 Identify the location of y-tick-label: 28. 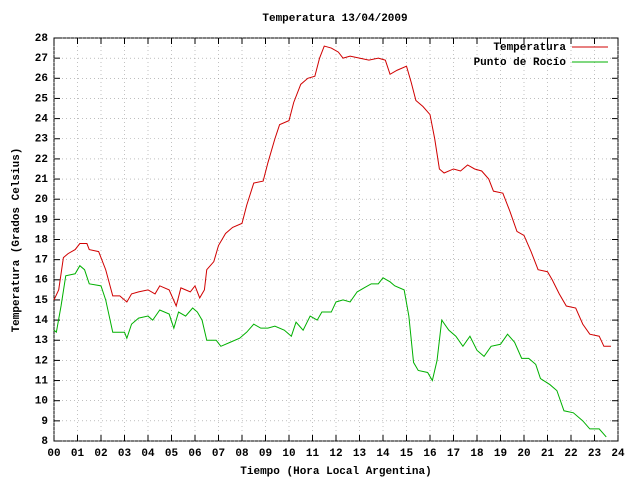
(42, 39).